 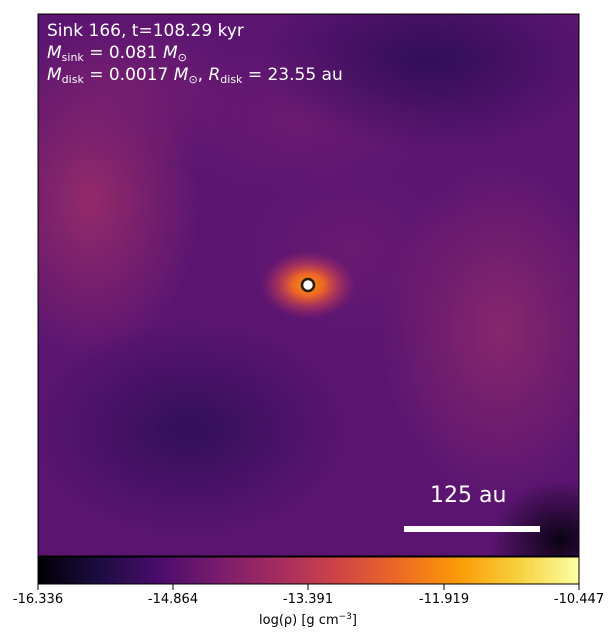 I want to click on disk-mass-subscript: disk, so click(x=72, y=79).